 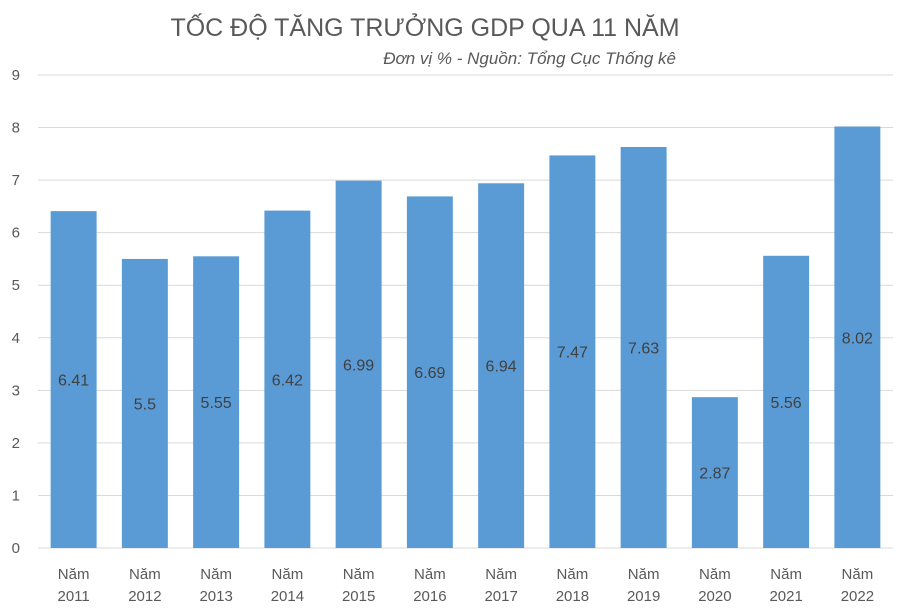 What do you see at coordinates (572, 596) in the screenshot?
I see `x-tick-label-line2: 2018` at bounding box center [572, 596].